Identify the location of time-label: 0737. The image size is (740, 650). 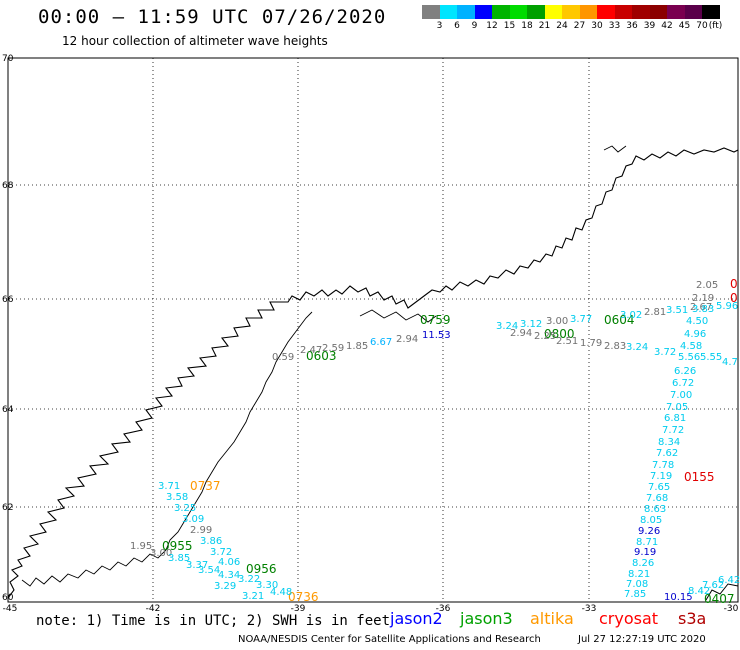
(205, 486).